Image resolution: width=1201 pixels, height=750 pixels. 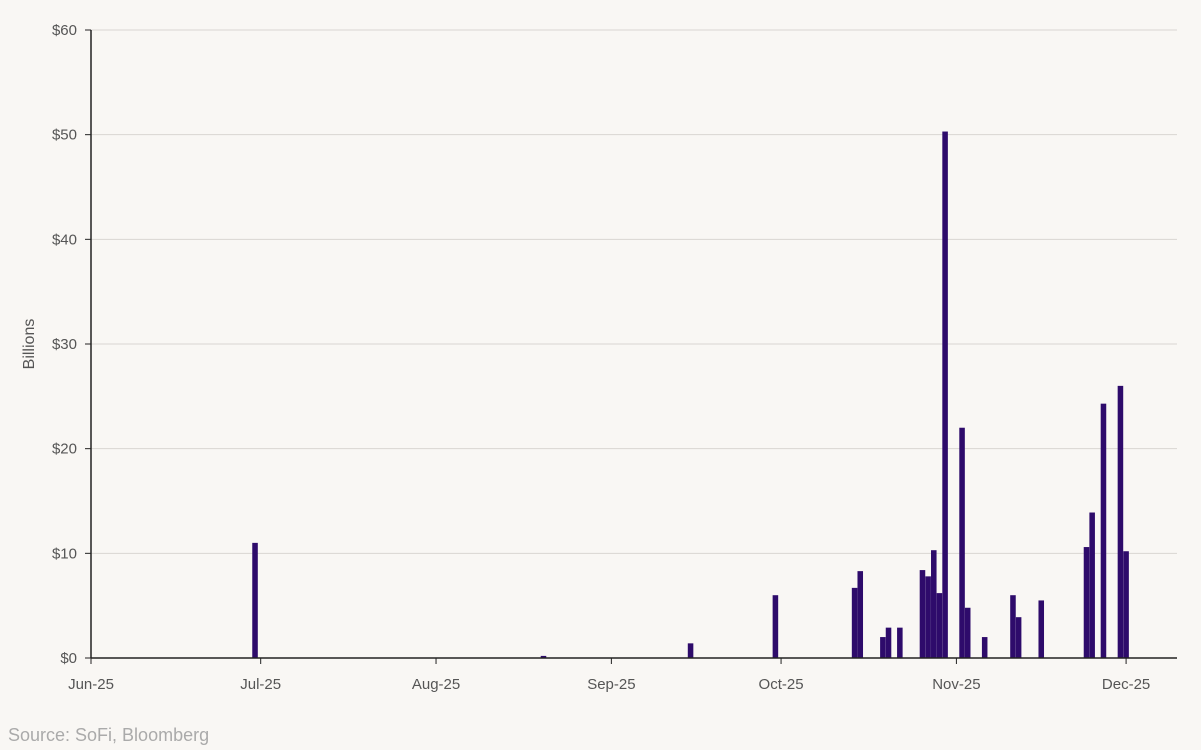 What do you see at coordinates (956, 684) in the screenshot?
I see `x-tick-label: Nov-25` at bounding box center [956, 684].